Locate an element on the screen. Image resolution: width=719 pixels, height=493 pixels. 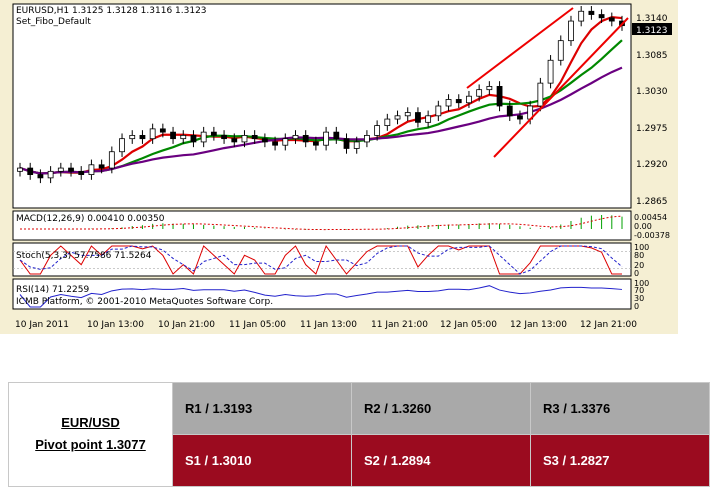
stoch-d-line is located at coordinates (321, 260).